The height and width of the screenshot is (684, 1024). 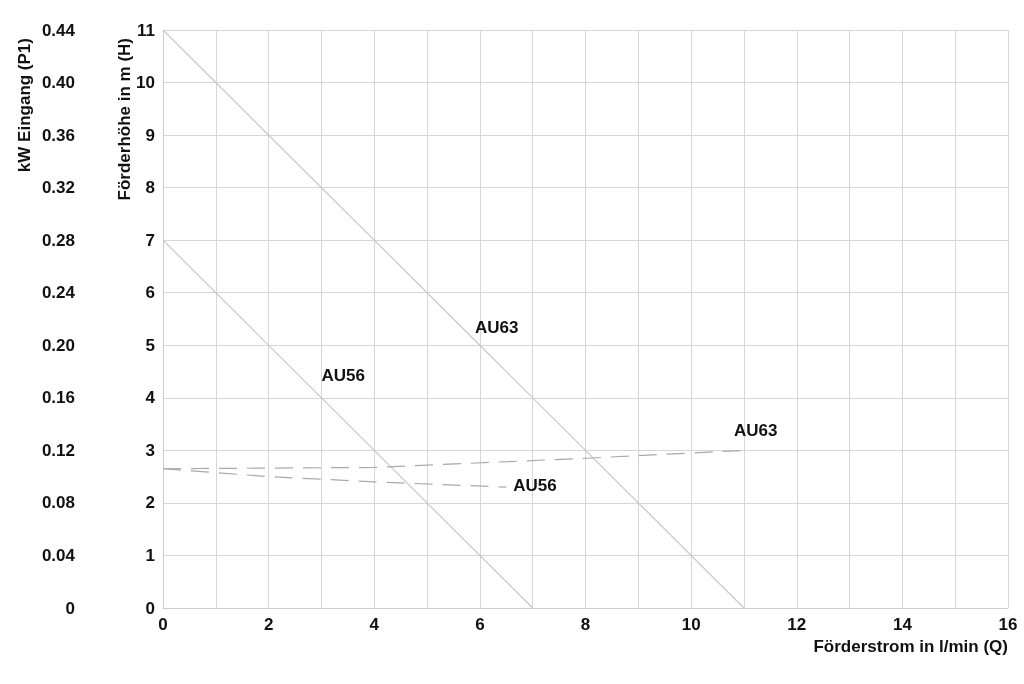 What do you see at coordinates (58, 30) in the screenshot?
I see `y2-tick-label: 0.44` at bounding box center [58, 30].